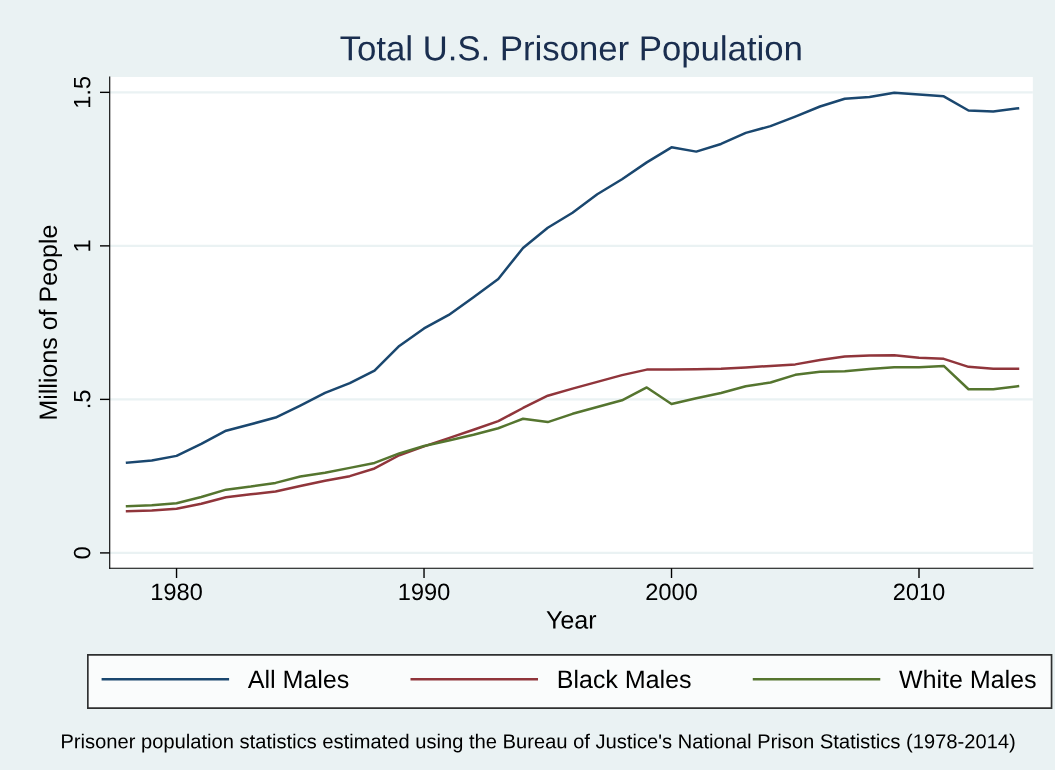 This screenshot has width=1055, height=770. I want to click on y-tick-label: 0, so click(82, 553).